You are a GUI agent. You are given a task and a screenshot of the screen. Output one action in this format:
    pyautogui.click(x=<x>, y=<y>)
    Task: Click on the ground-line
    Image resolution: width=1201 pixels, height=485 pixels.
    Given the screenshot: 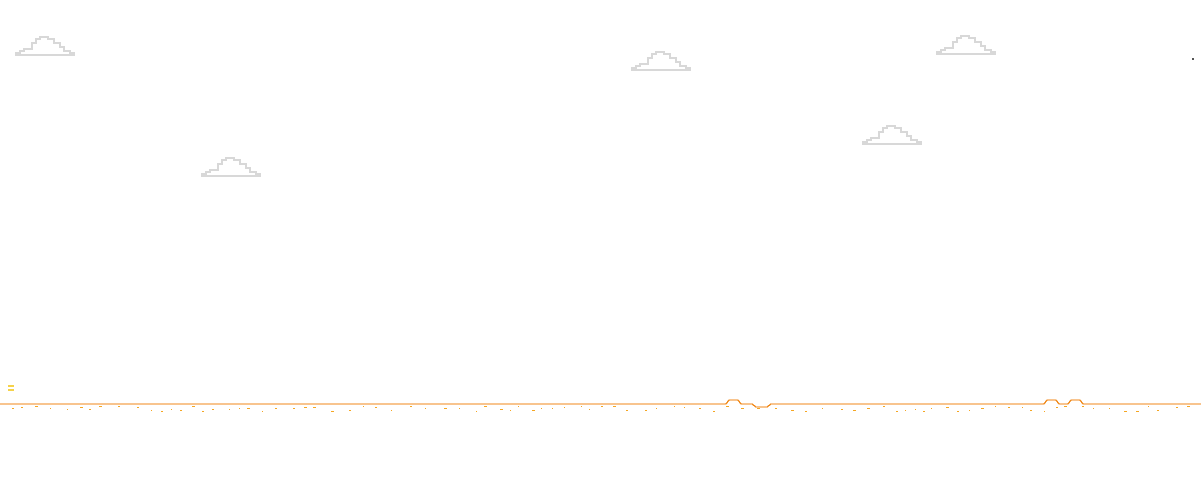 What is the action you would take?
    pyautogui.click(x=600, y=403)
    